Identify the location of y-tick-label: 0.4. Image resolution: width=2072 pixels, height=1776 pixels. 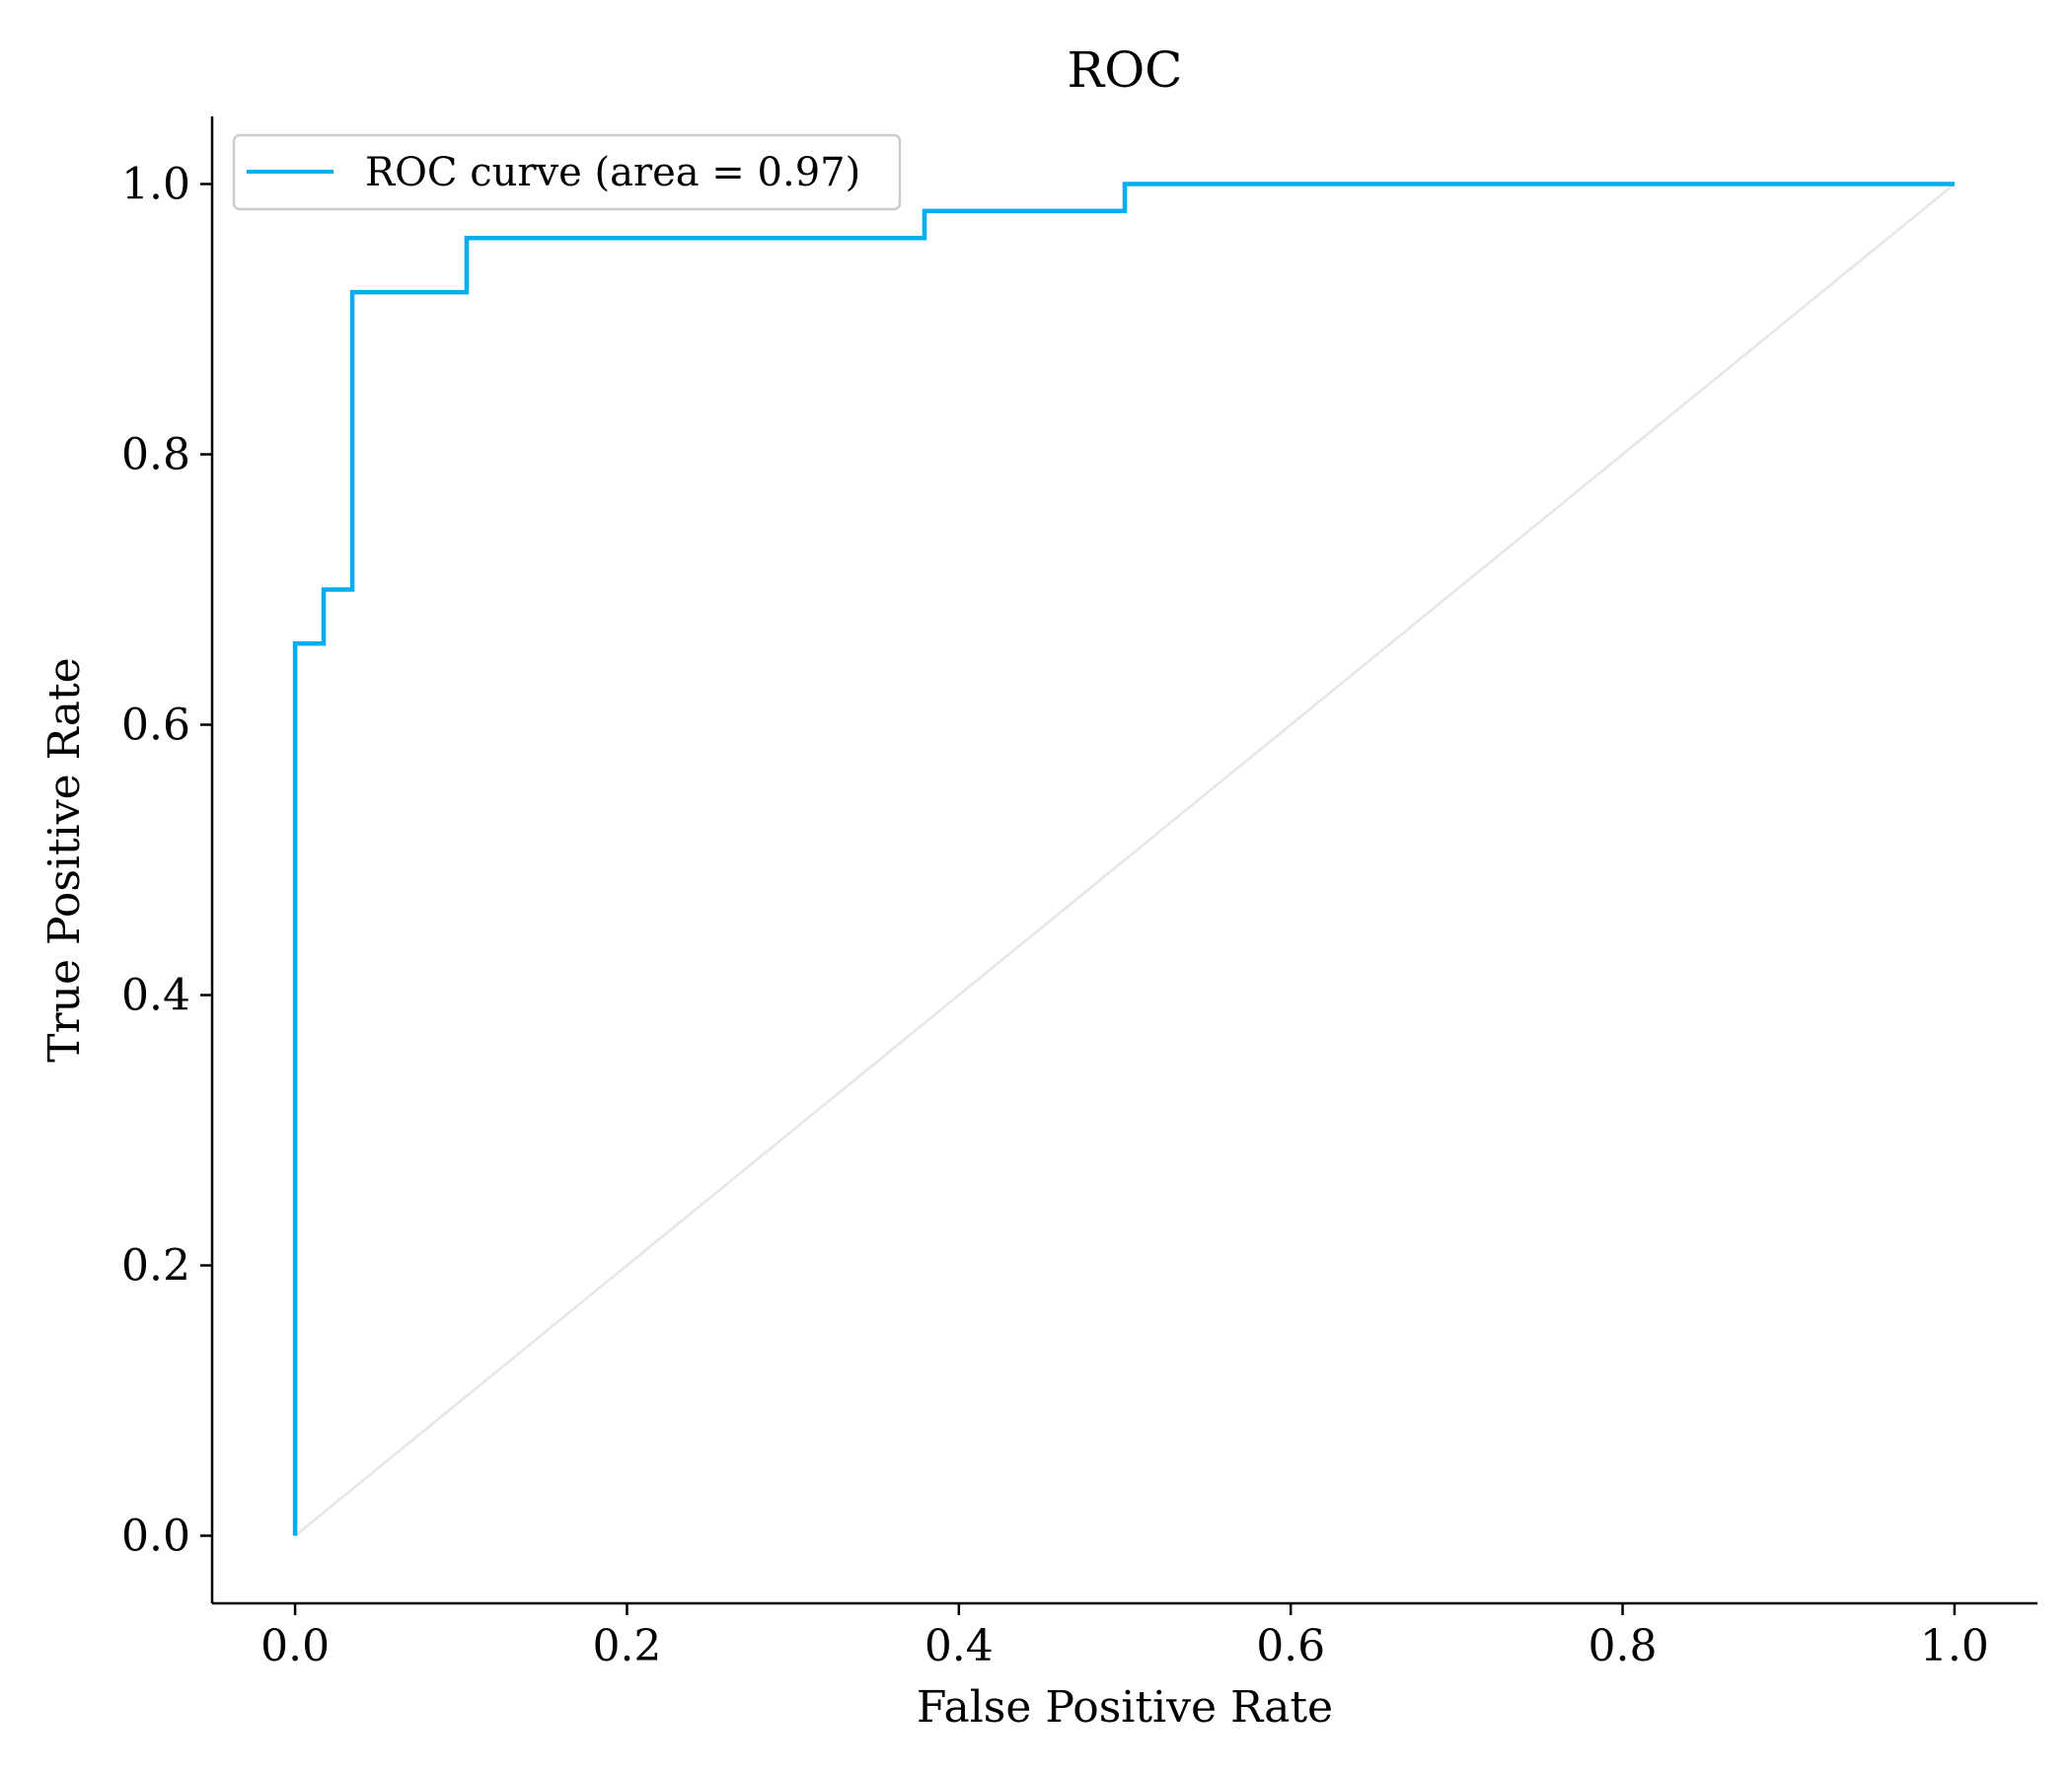
(155, 996).